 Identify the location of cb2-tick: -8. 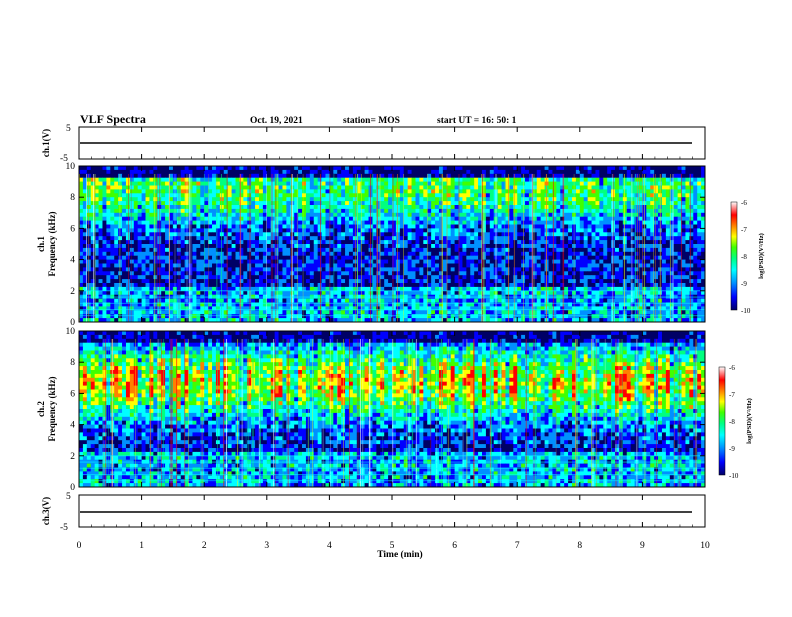
(732, 422).